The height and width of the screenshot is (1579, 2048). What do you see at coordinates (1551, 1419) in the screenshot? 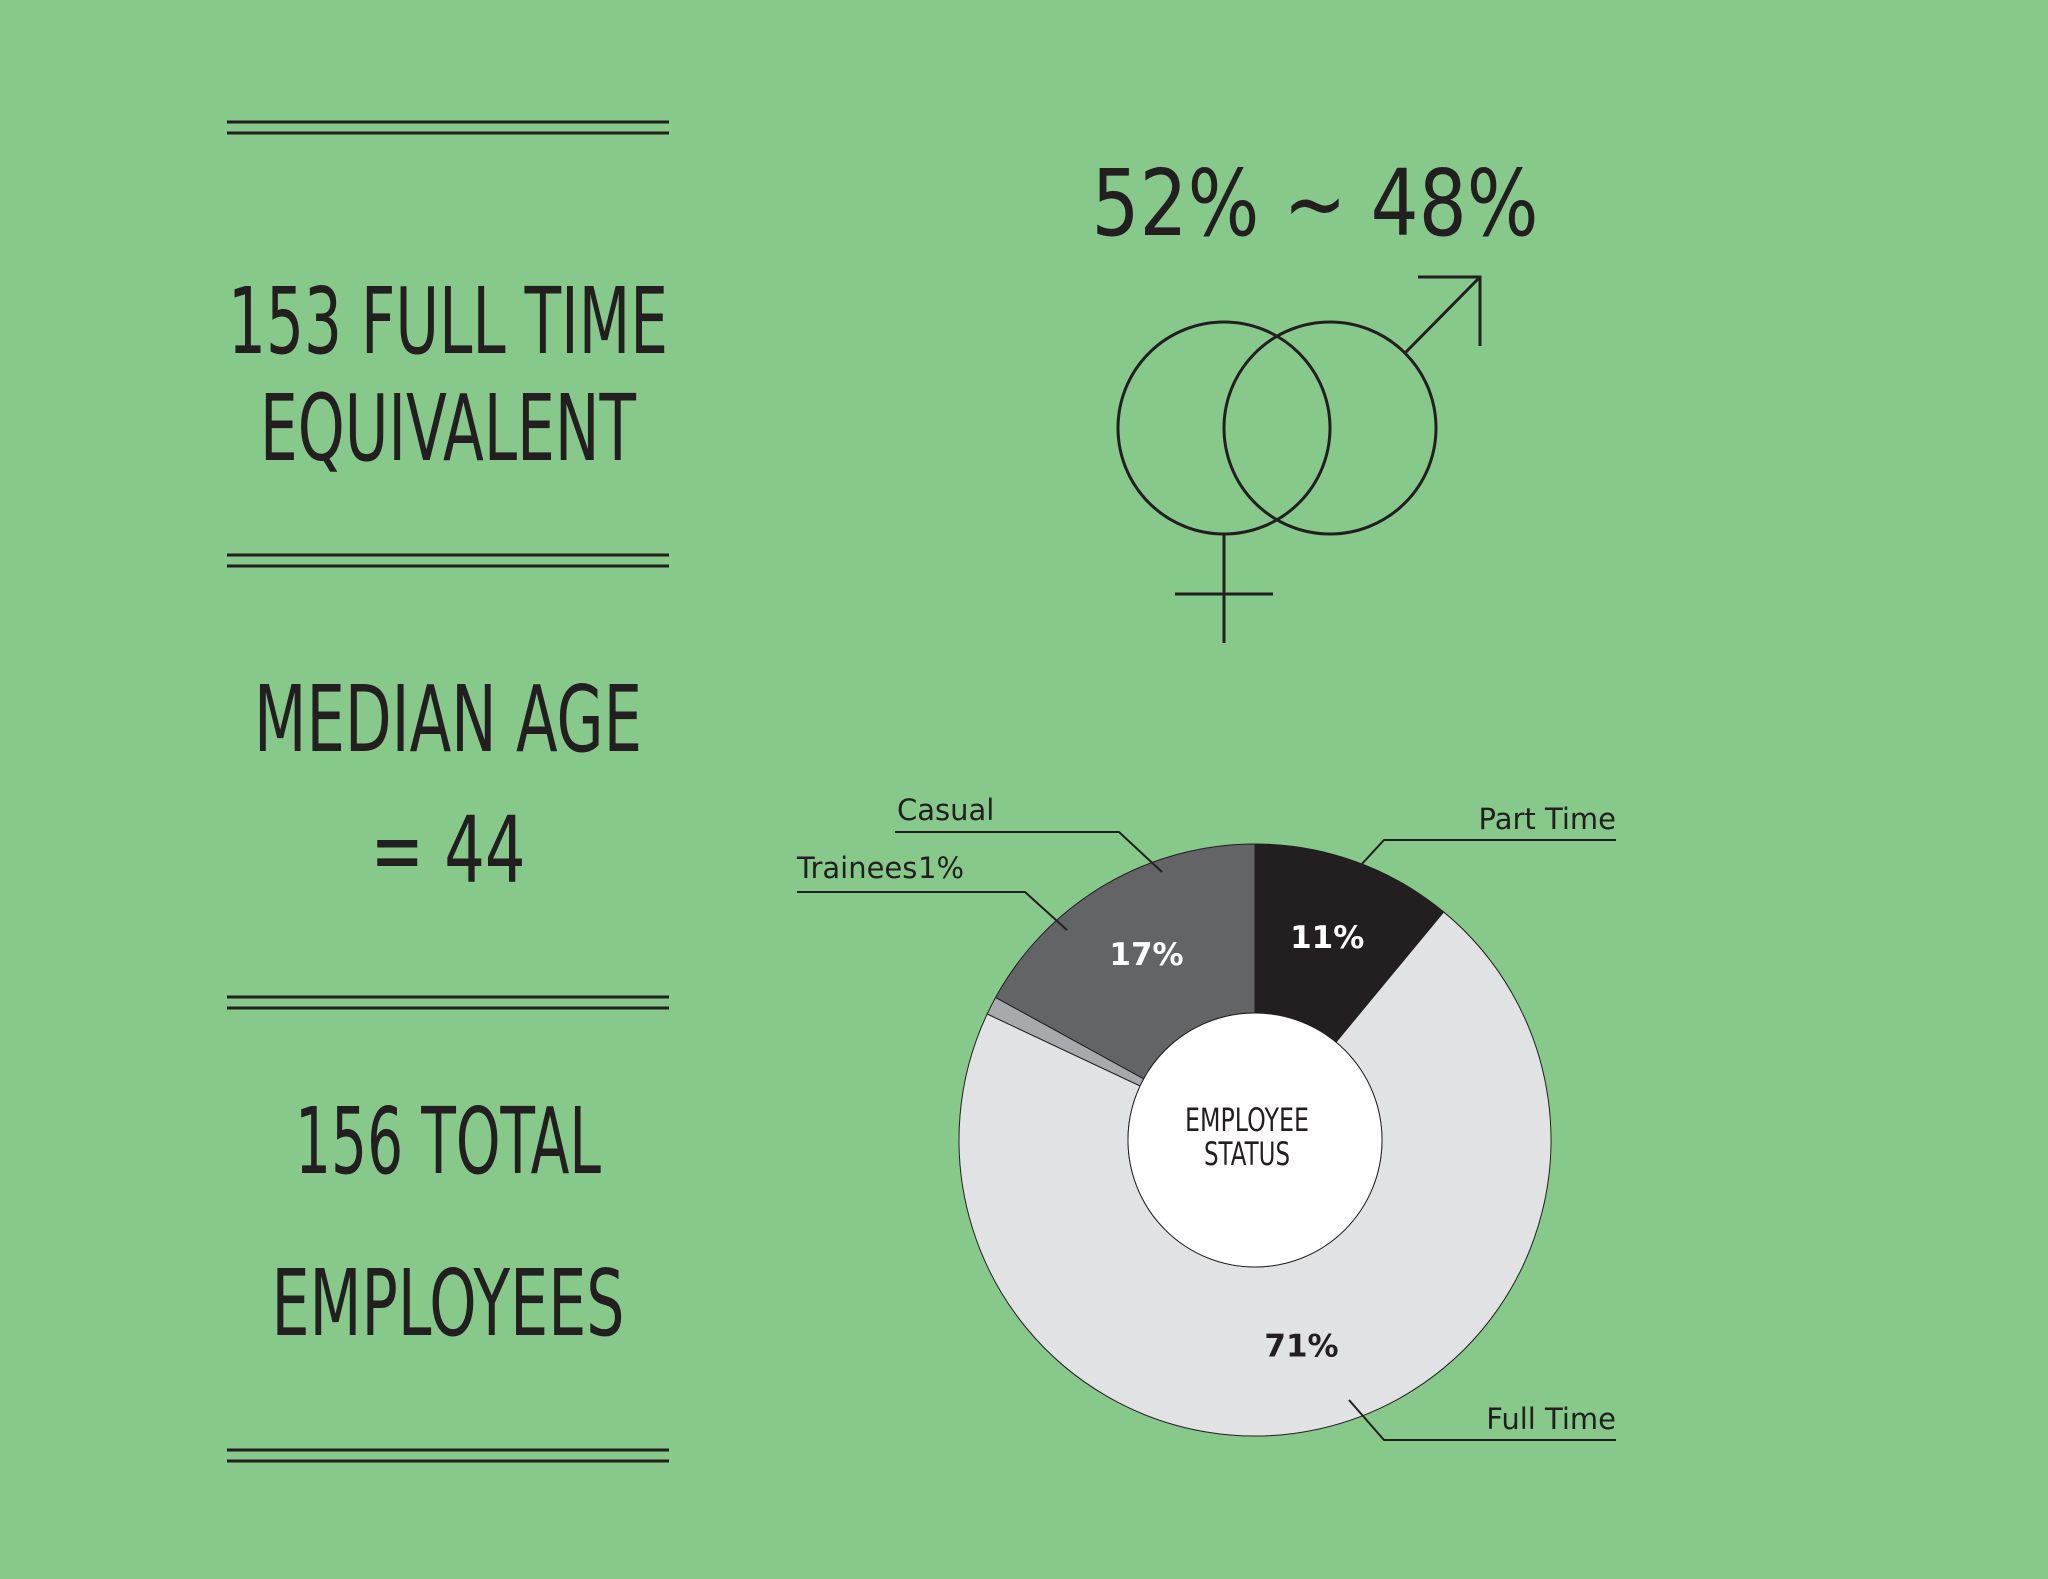
I see `category-label: Full Time` at bounding box center [1551, 1419].